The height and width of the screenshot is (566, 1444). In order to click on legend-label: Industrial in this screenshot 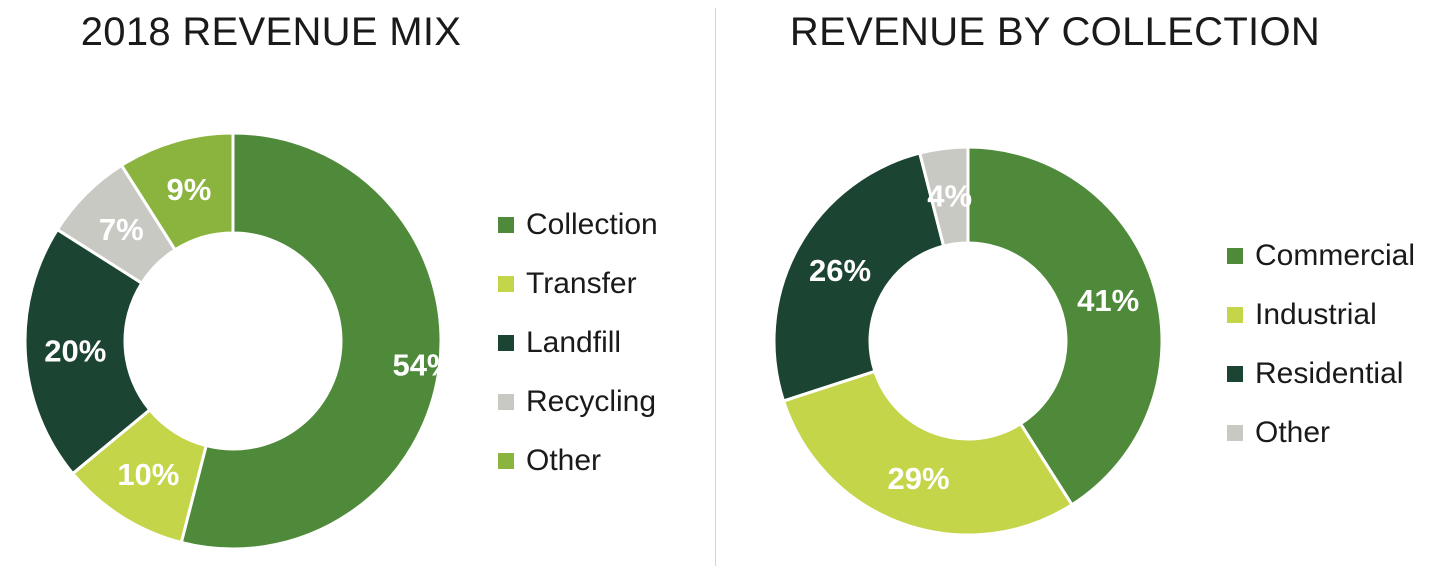, I will do `click(1316, 314)`.